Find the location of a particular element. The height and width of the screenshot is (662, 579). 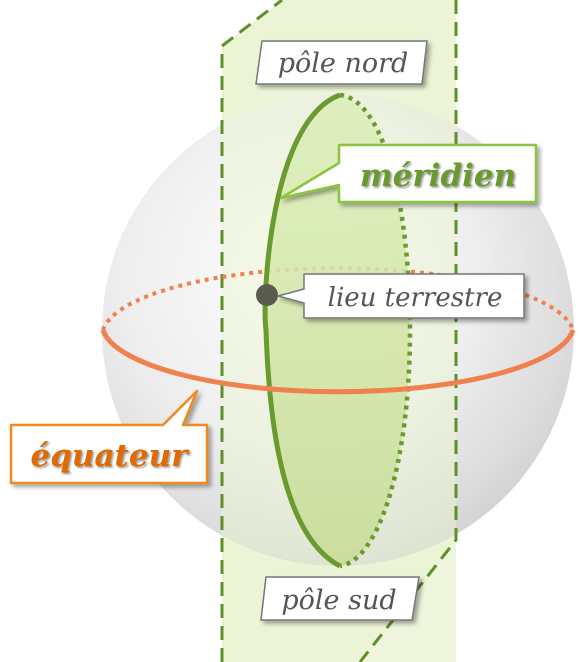

equator-callout is located at coordinates (109, 437).